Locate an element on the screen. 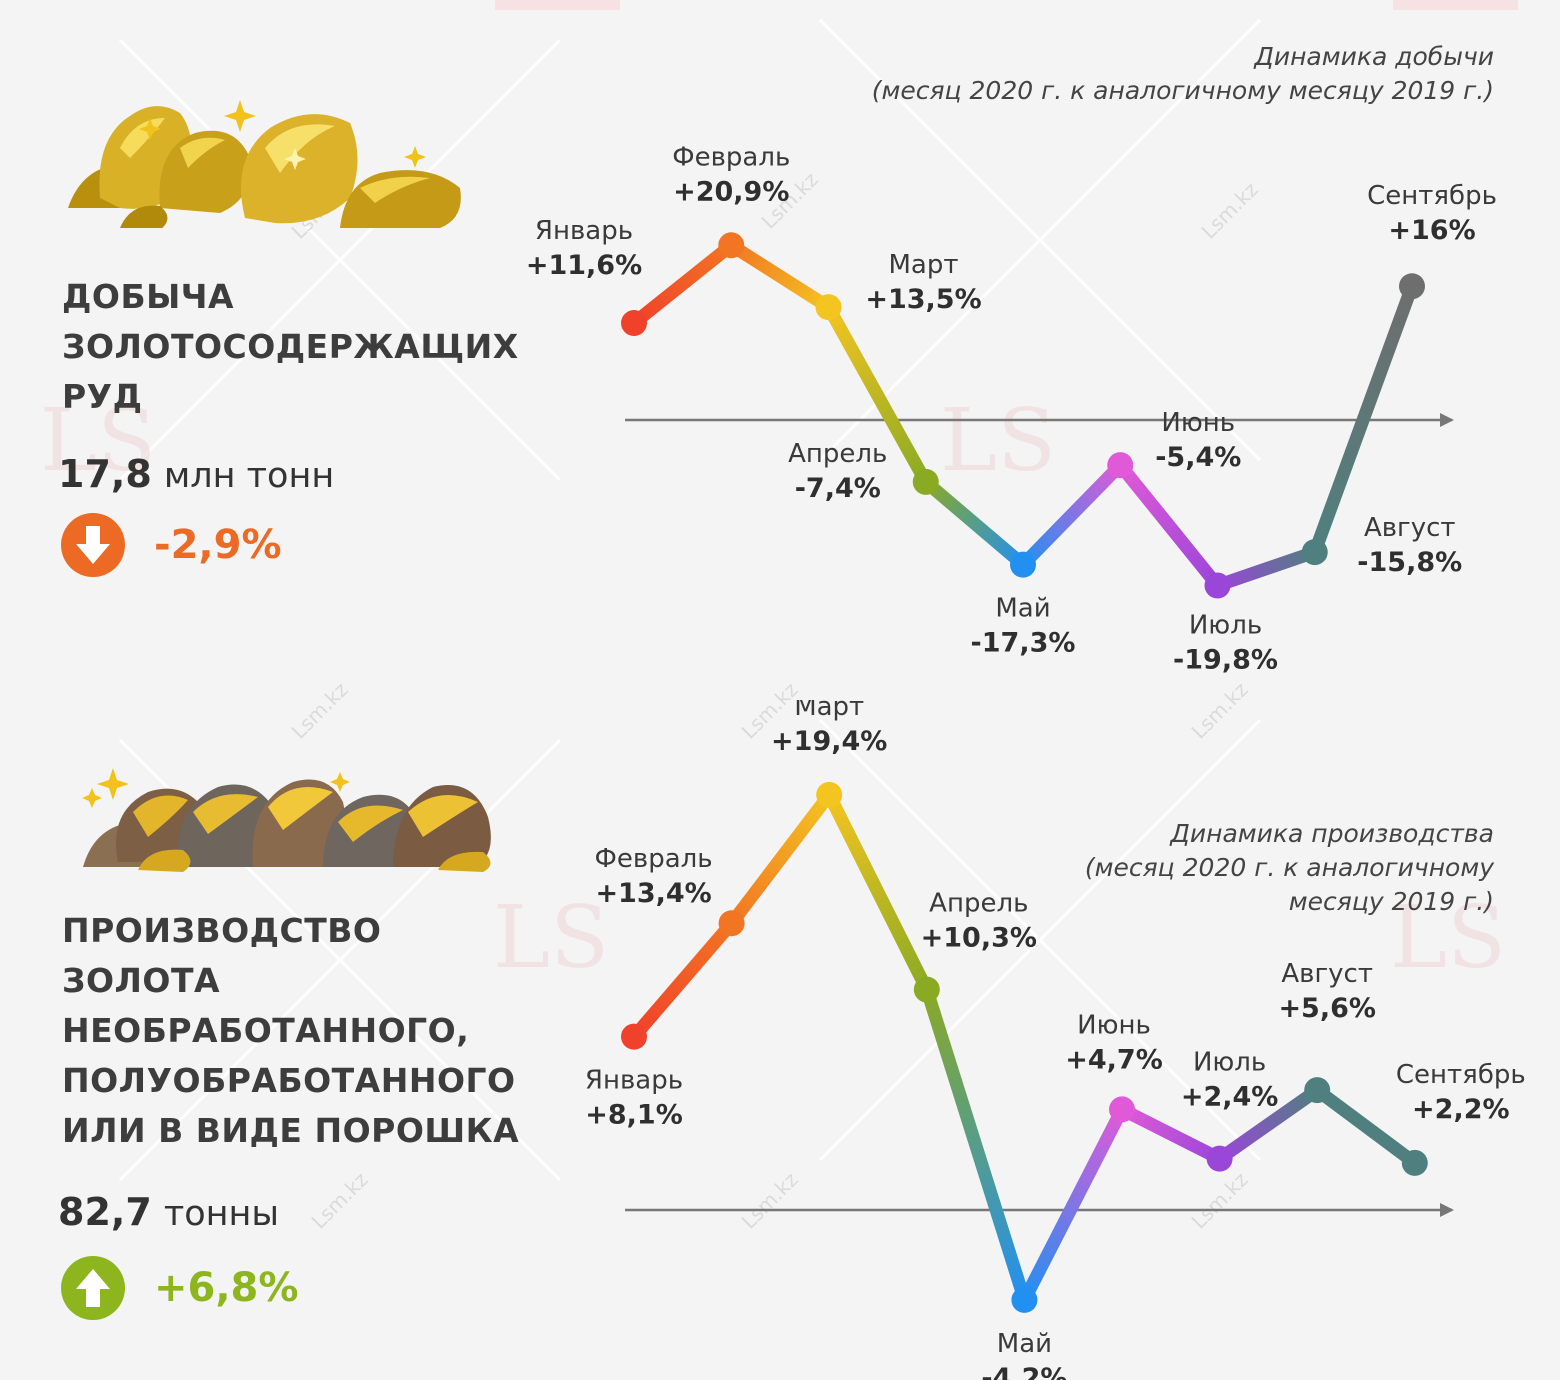 The image size is (1560, 1380). ore-change: -2,9% is located at coordinates (171, 545).